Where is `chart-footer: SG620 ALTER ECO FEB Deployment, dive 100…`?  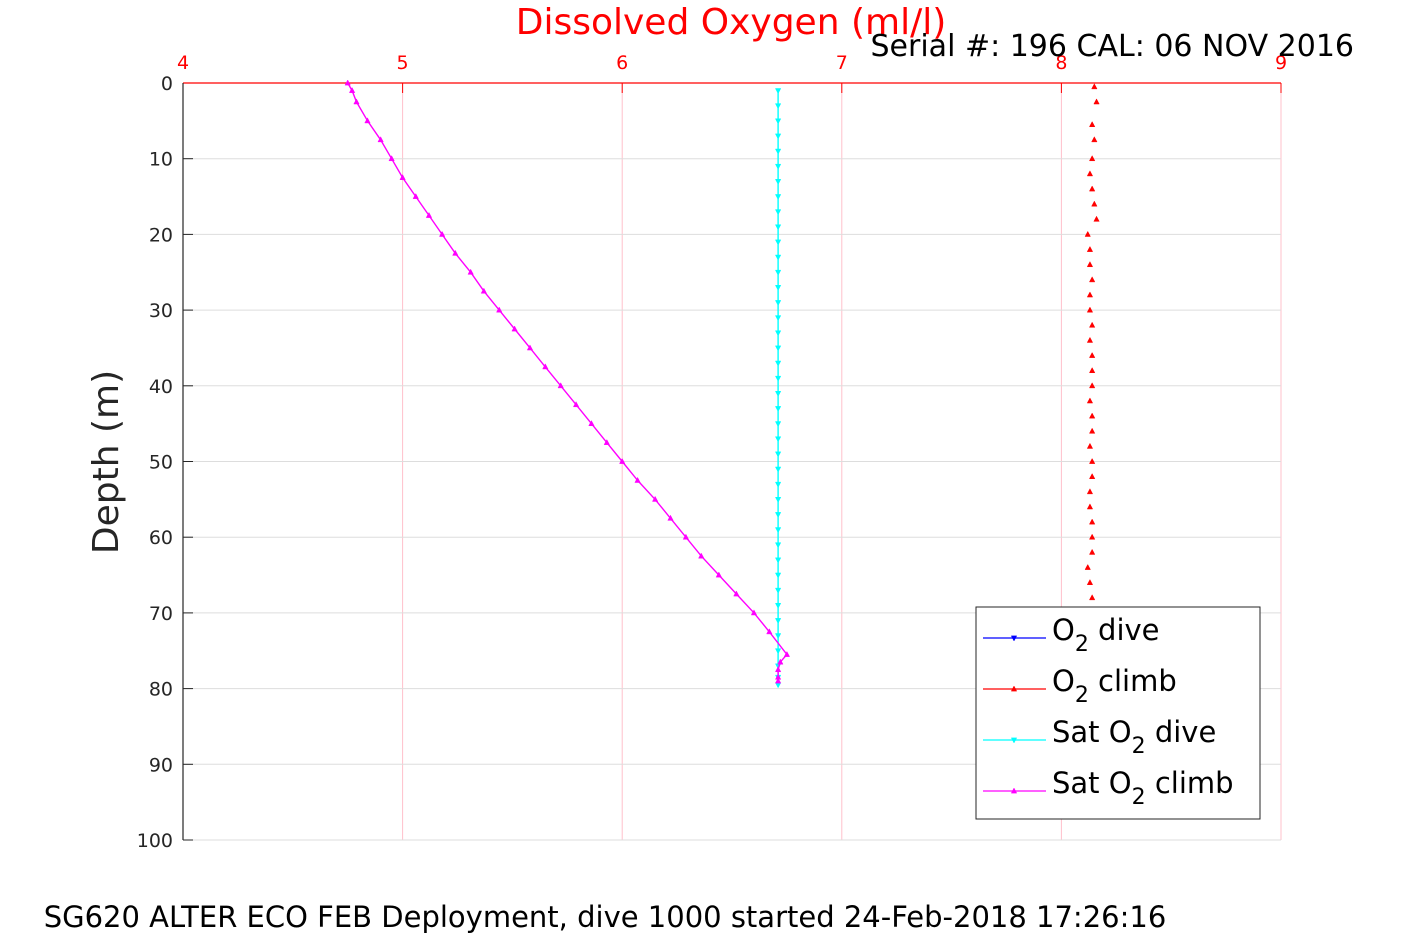
chart-footer: SG620 ALTER ECO FEB Deployment, dive 100… is located at coordinates (605, 917).